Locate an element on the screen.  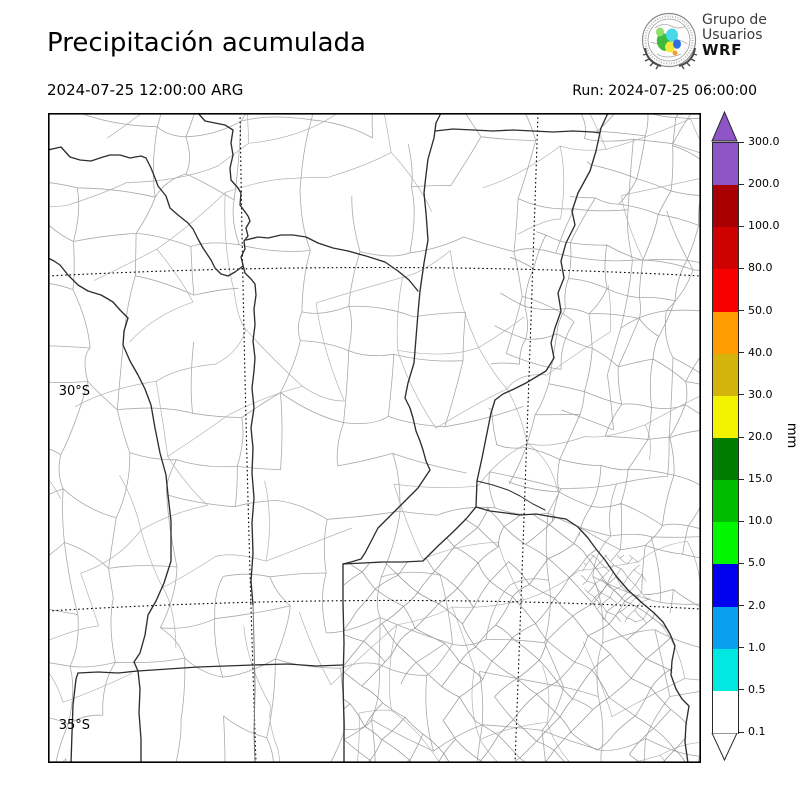
colorbar-tick-label: 2.0 is located at coordinates (757, 605).